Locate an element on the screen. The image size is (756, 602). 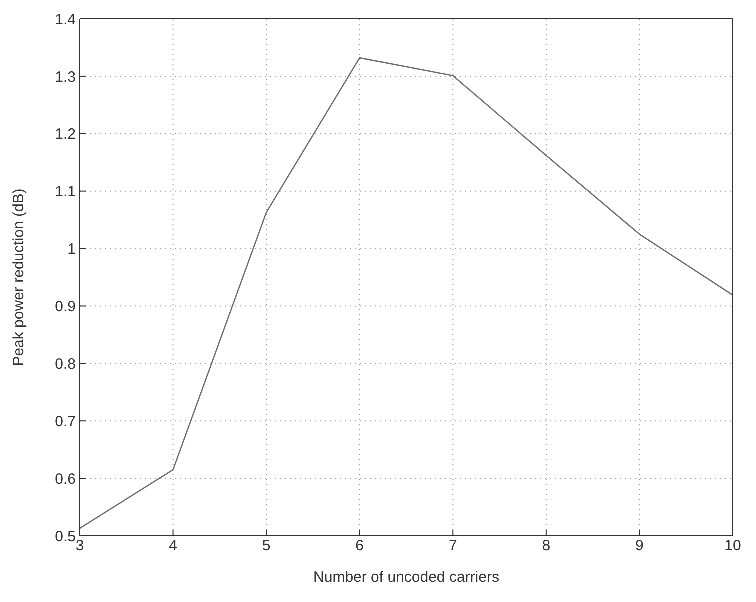
y-tick-label: 0.5 is located at coordinates (65, 537).